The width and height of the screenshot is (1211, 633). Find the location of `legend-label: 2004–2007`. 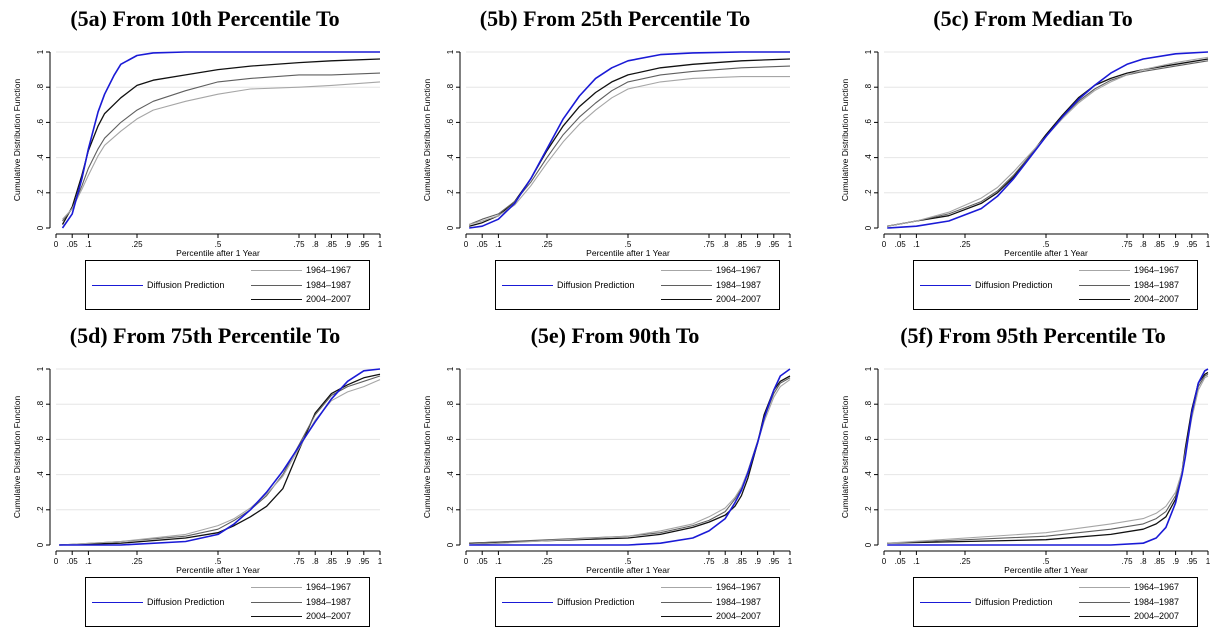

legend-label: 2004–2007 is located at coordinates (329, 616).